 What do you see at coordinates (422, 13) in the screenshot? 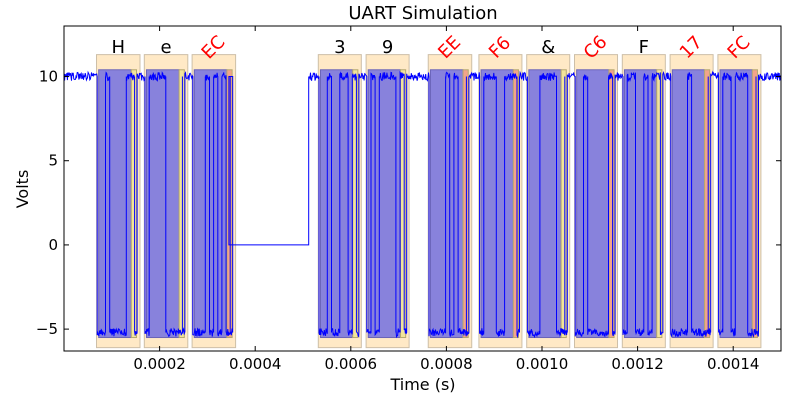
I see `chart-title: UART Simulation` at bounding box center [422, 13].